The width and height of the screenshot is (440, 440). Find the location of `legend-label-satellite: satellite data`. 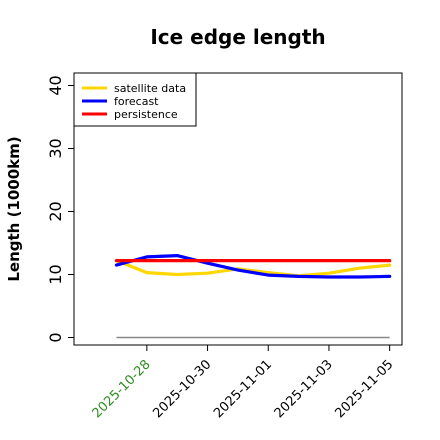

legend-label-satellite: satellite data is located at coordinates (150, 88).